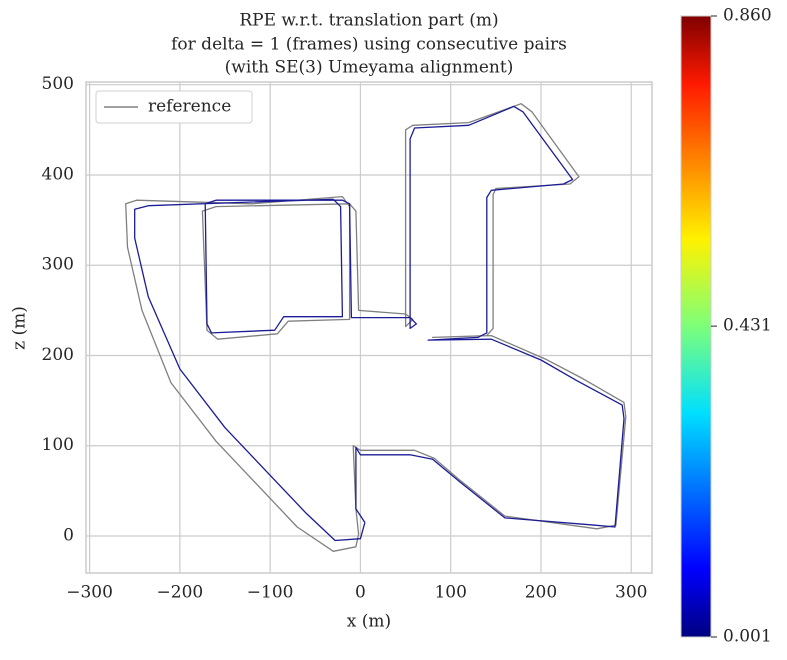 The image size is (787, 660). Describe the element at coordinates (696, 326) in the screenshot. I see `colorbar` at that location.